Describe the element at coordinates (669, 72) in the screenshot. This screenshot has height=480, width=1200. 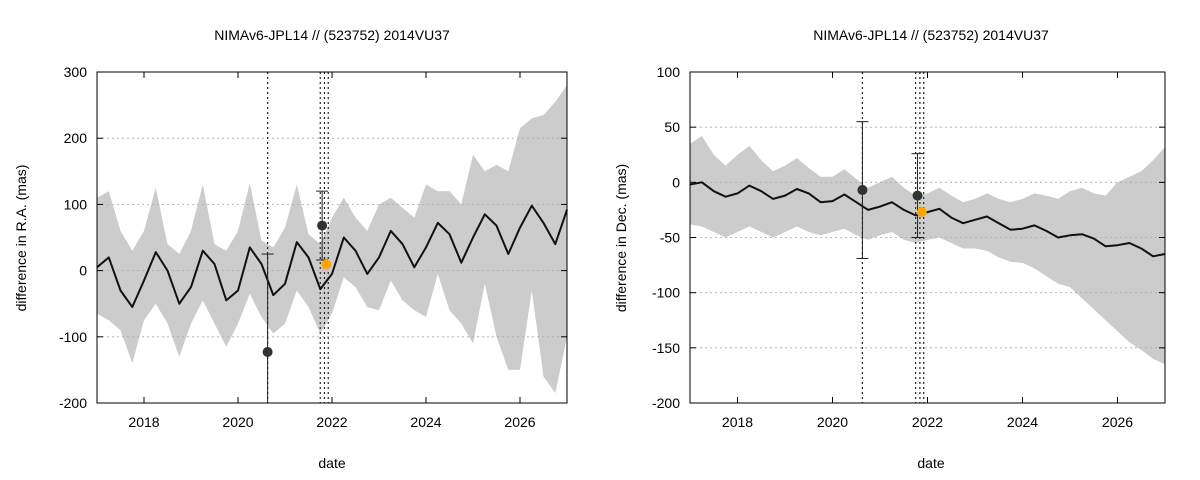
I see `dec-y-tick-label: 100` at that location.